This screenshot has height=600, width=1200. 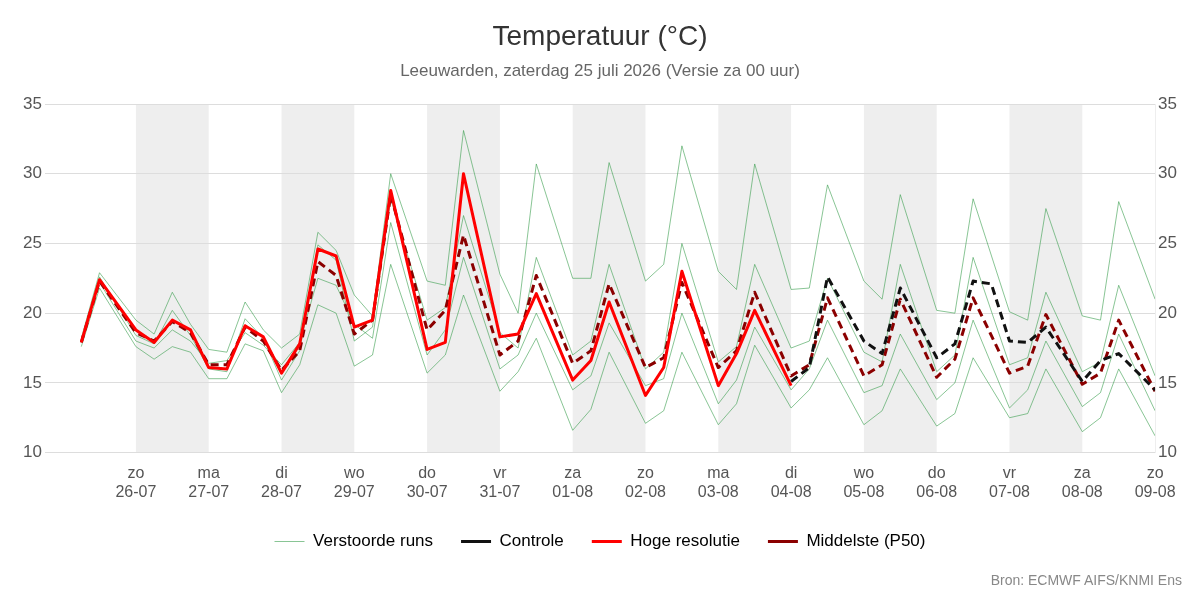 I want to click on y2-tick-label: 35, so click(x=1168, y=103).